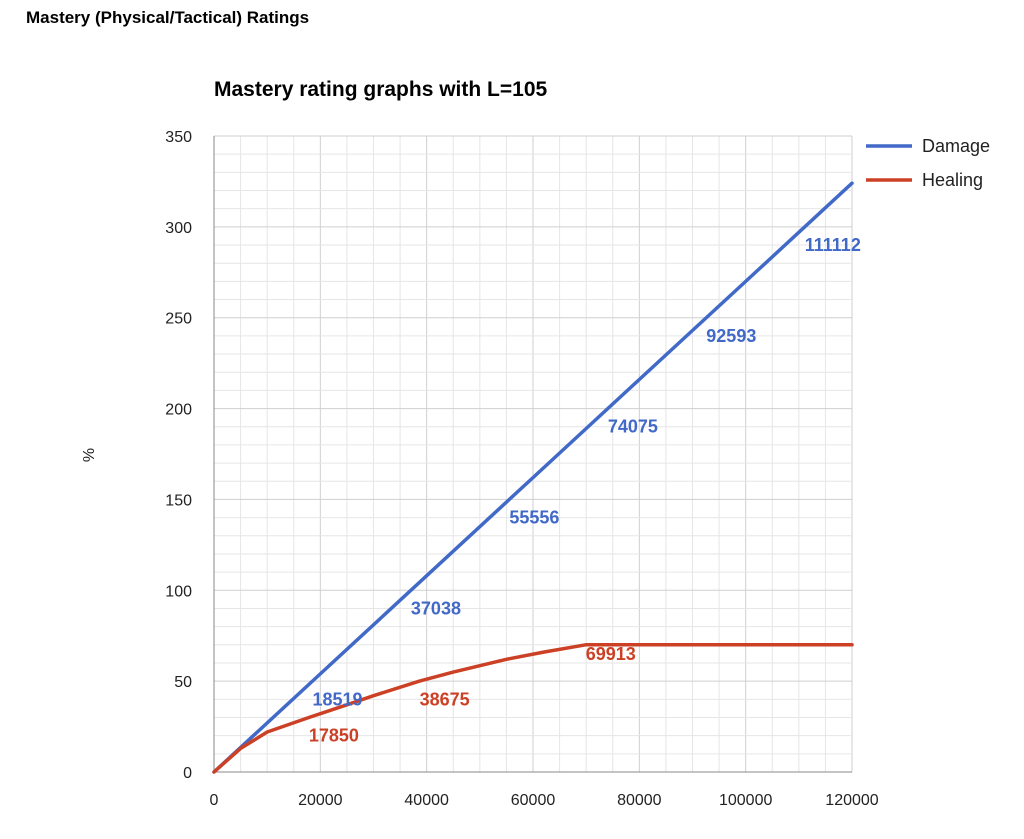 The image size is (1024, 839). Describe the element at coordinates (833, 245) in the screenshot. I see `data-label: 111112` at that location.